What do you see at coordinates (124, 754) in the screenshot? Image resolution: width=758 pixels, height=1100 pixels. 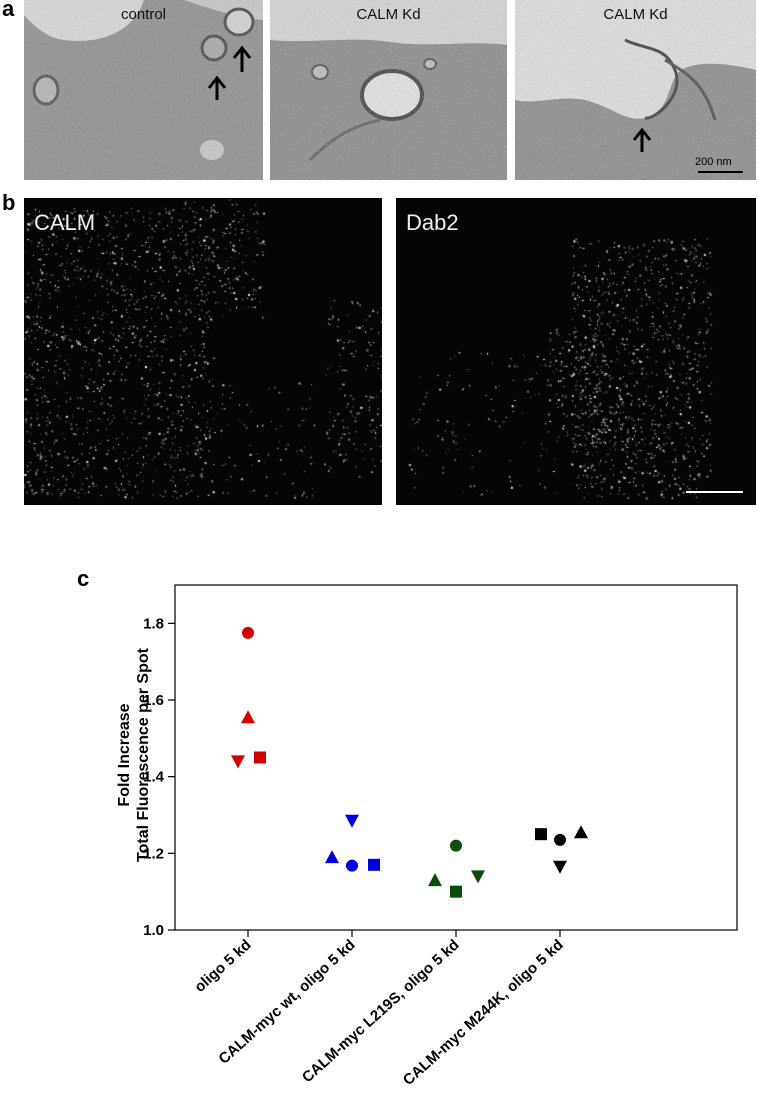 I see `y-axis-label-line1: Fold Increase` at bounding box center [124, 754].